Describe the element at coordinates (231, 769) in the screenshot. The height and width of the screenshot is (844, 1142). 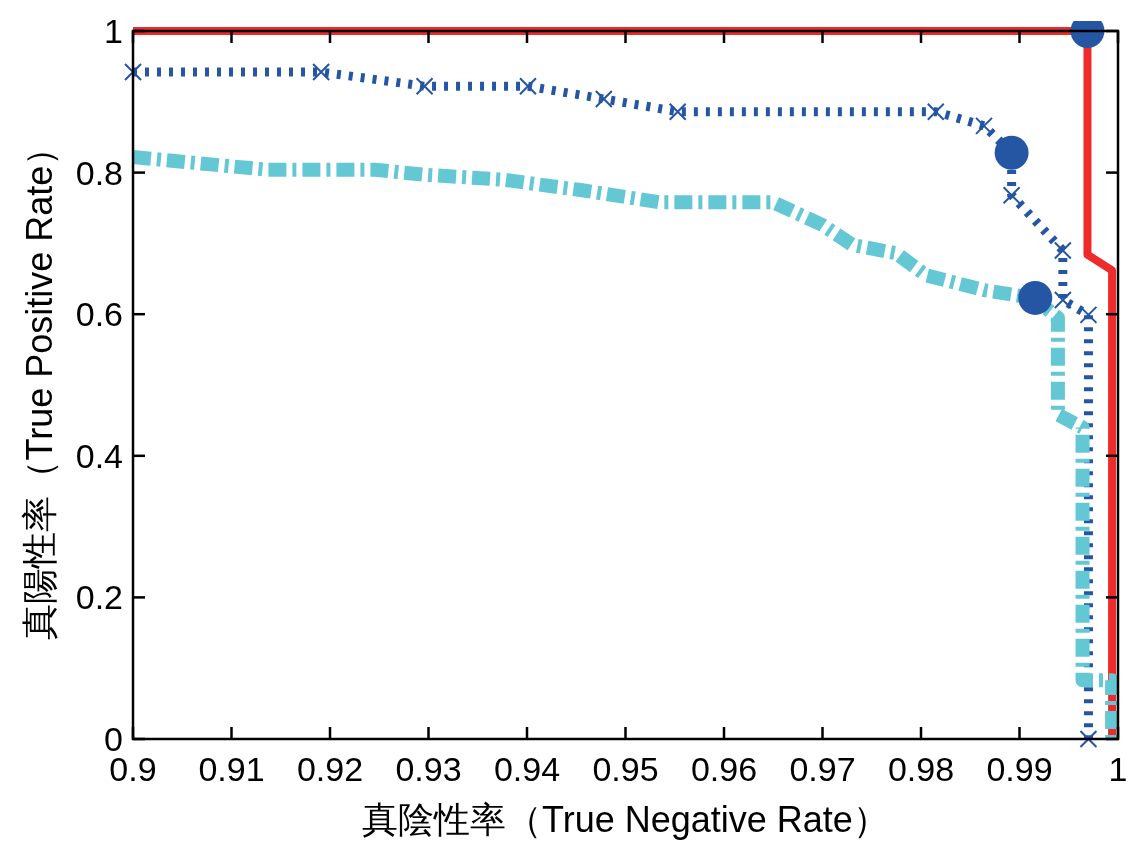
I see `x-tick-label: 0.91` at that location.